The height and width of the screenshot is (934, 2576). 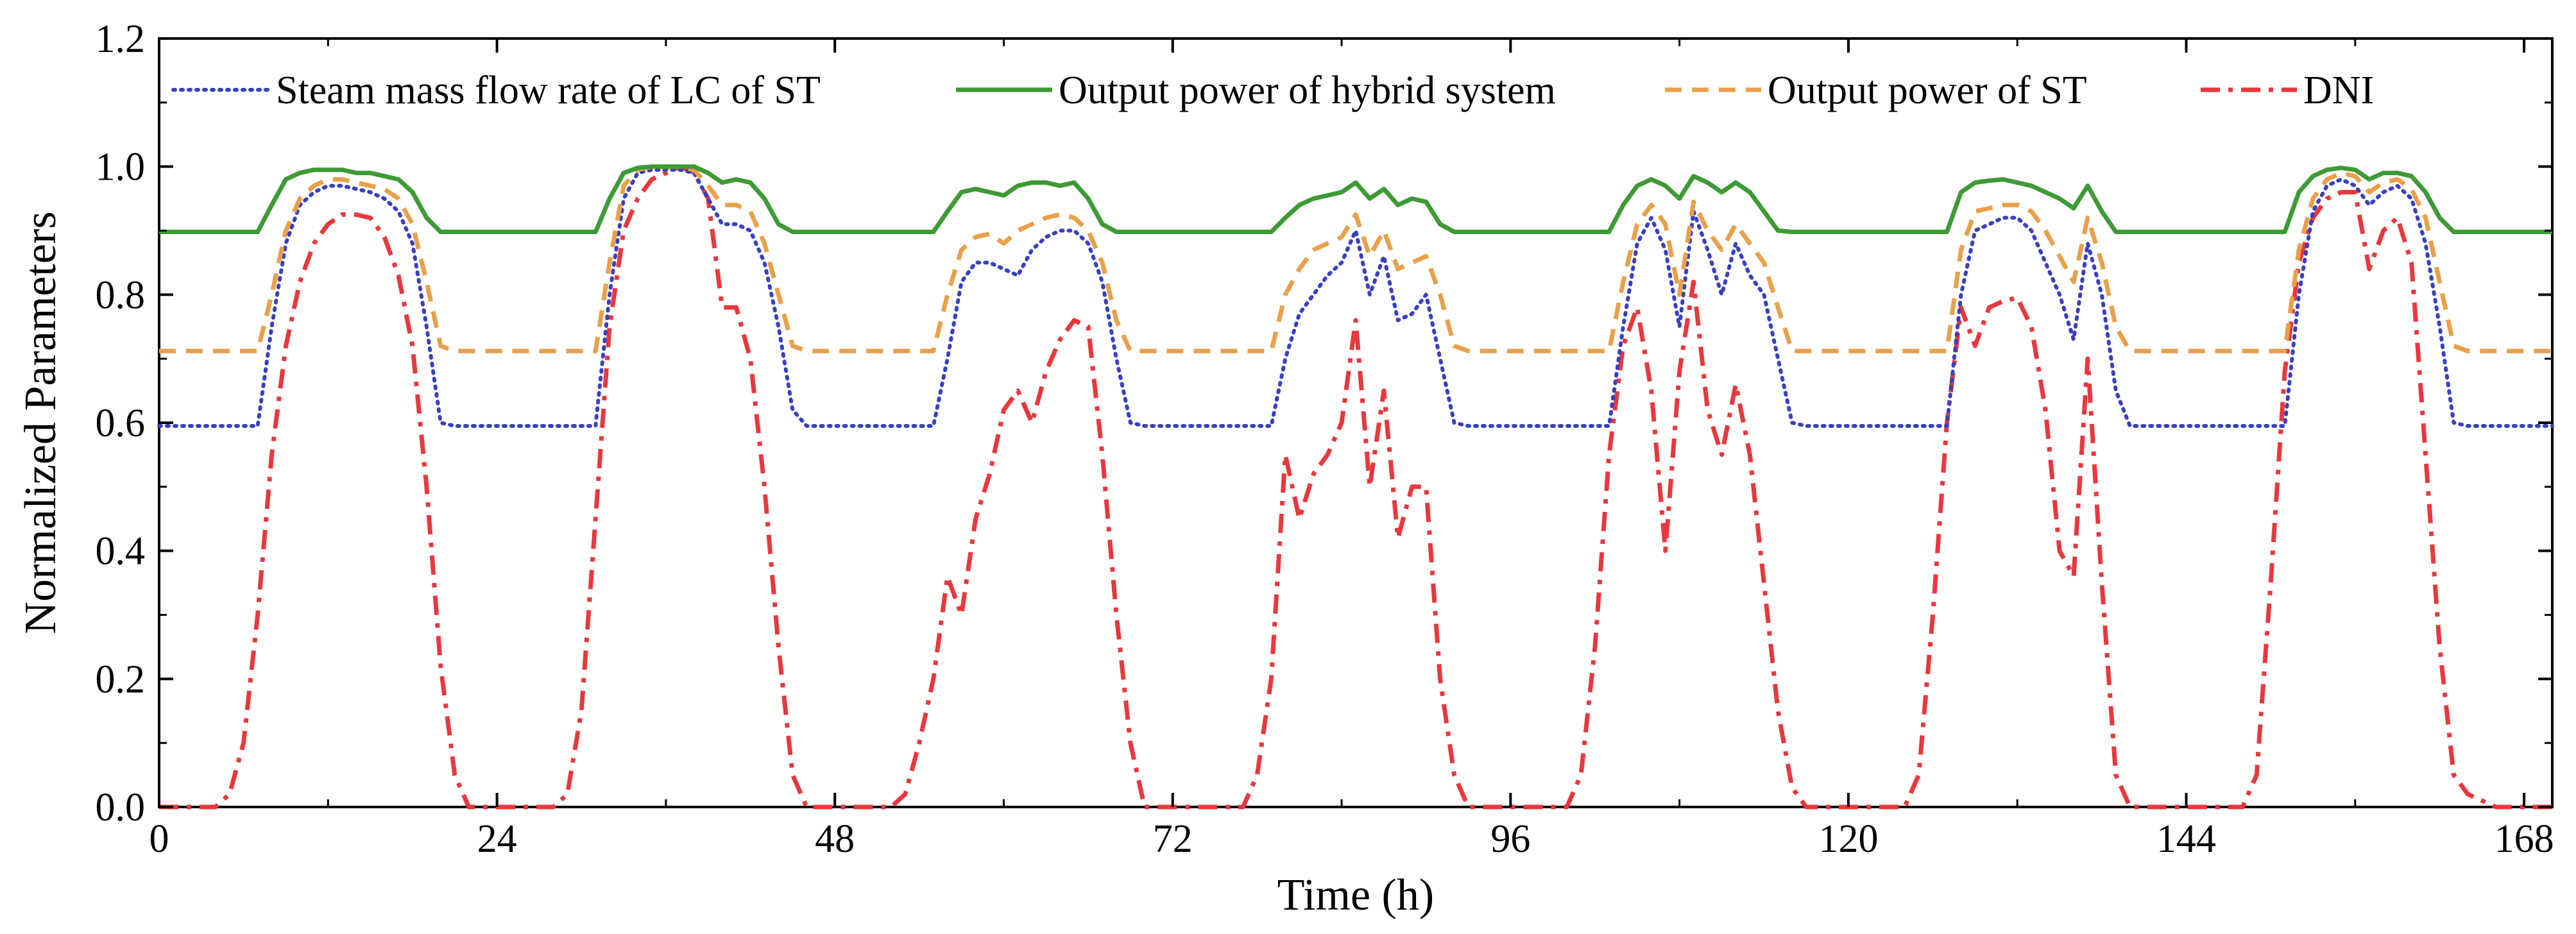 I want to click on legend-item: DNI, so click(x=2287, y=90).